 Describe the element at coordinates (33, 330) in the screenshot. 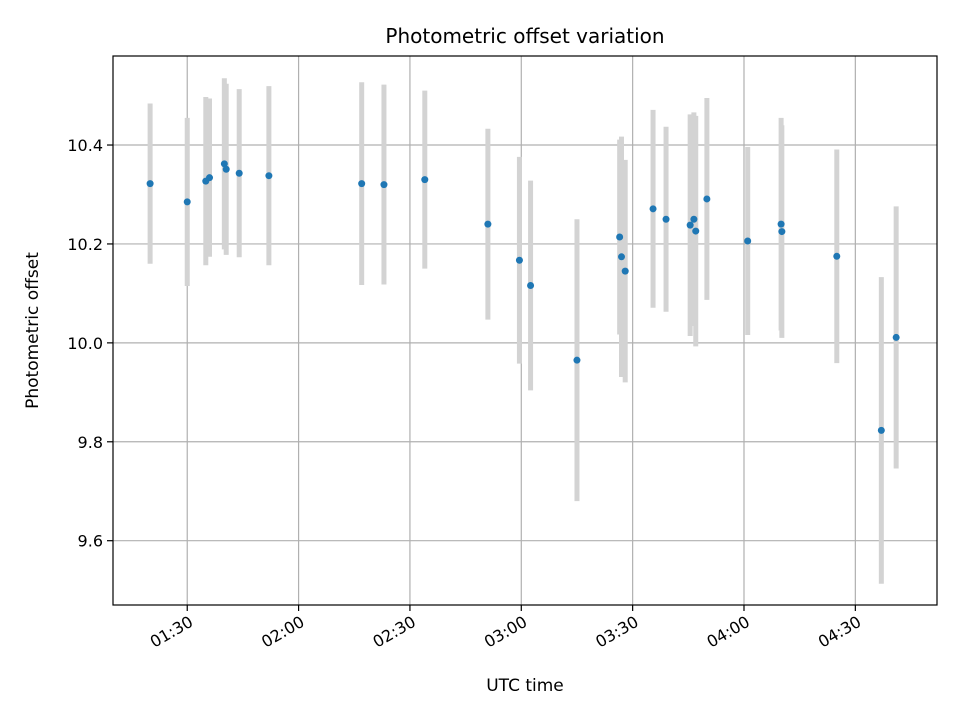

I see `y-axis-label: Photometric offset` at that location.